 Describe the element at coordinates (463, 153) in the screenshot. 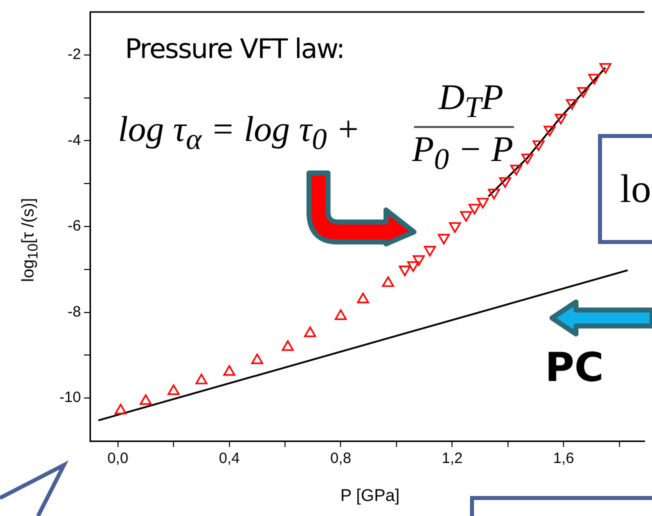

I see `annotation: P$_{0}$ − P` at that location.